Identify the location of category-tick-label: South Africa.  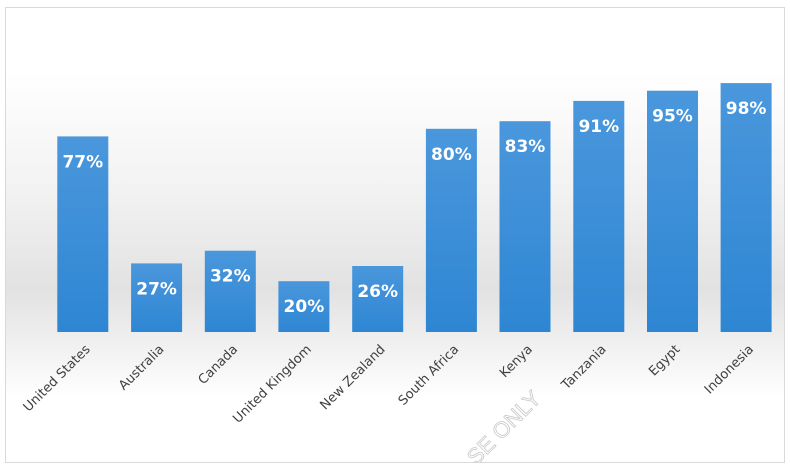
(429, 375).